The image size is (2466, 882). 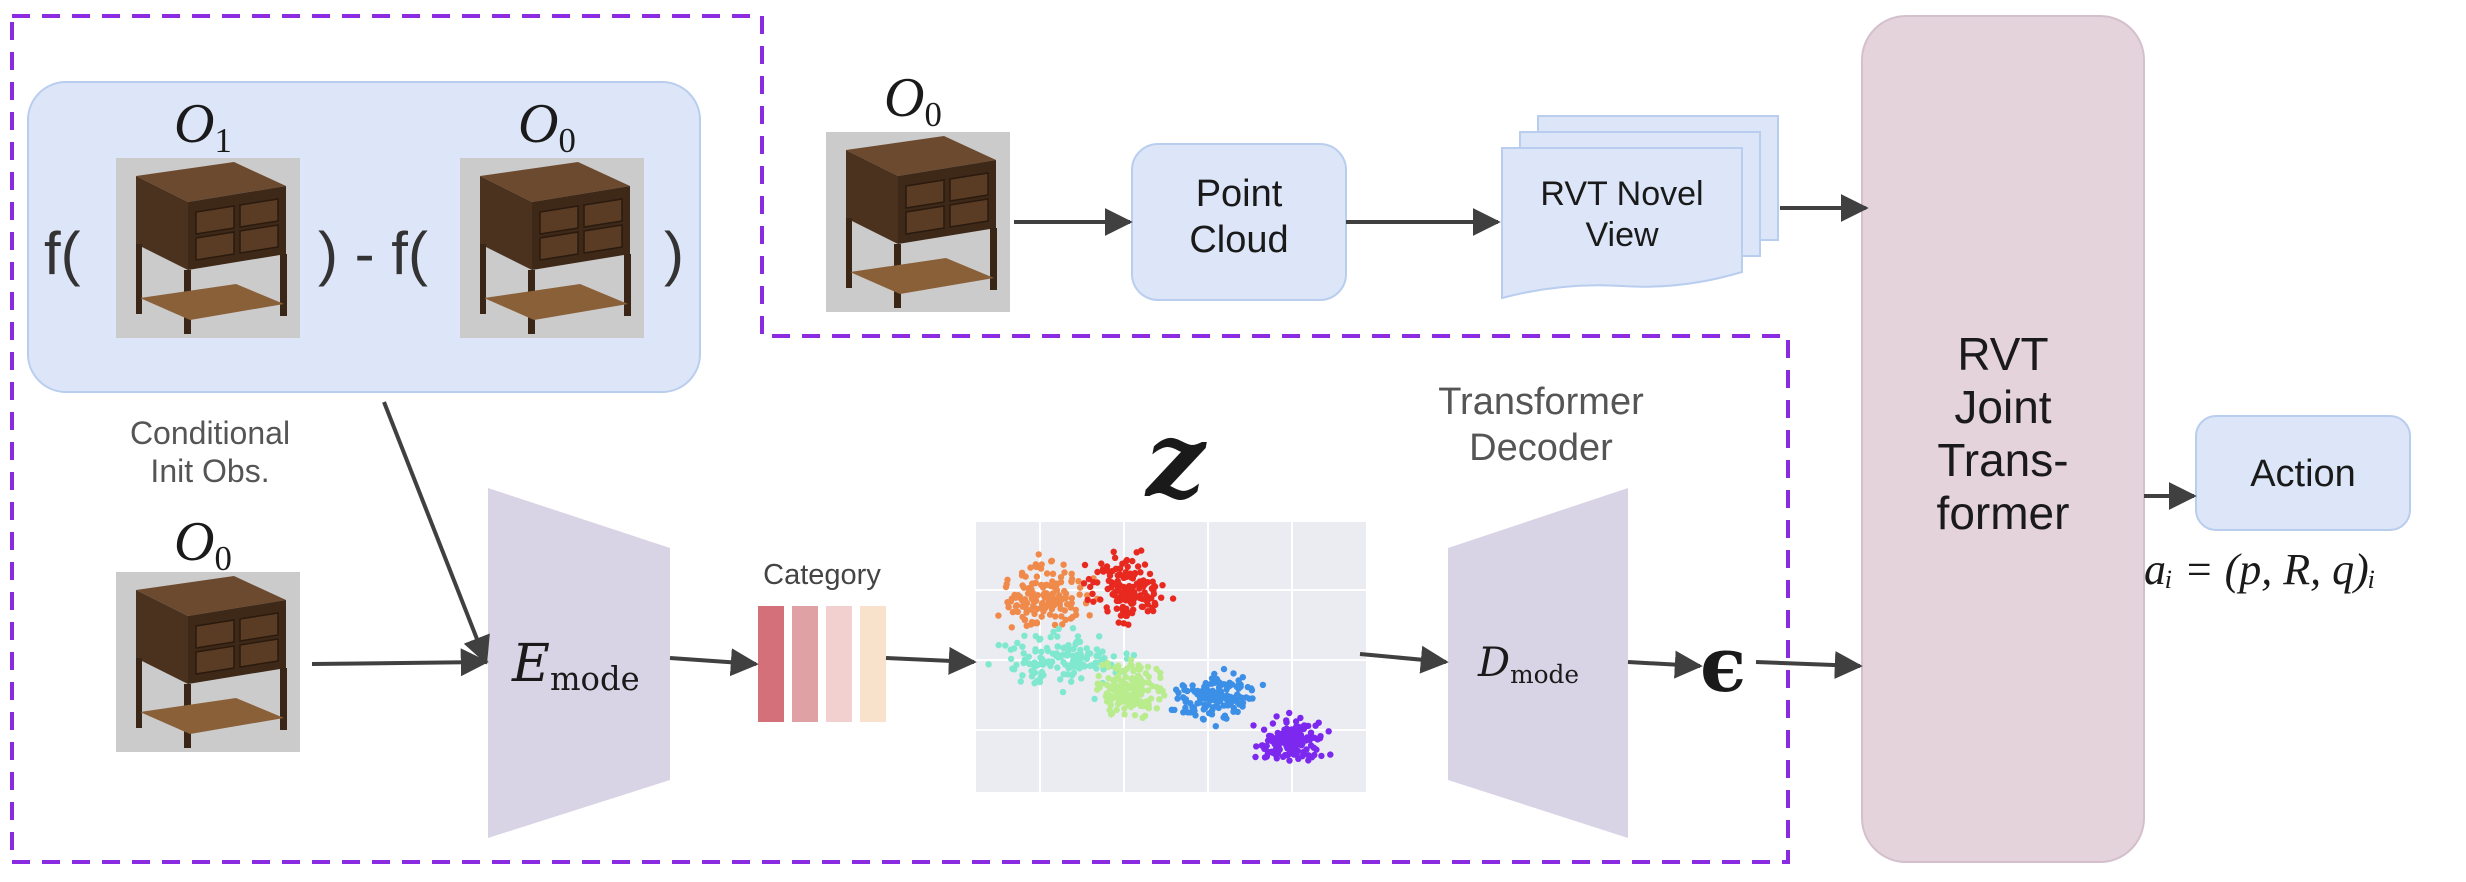 What do you see at coordinates (2260, 569) in the screenshot?
I see `action-formula: aᵢ = (p, R, q)ᵢ` at bounding box center [2260, 569].